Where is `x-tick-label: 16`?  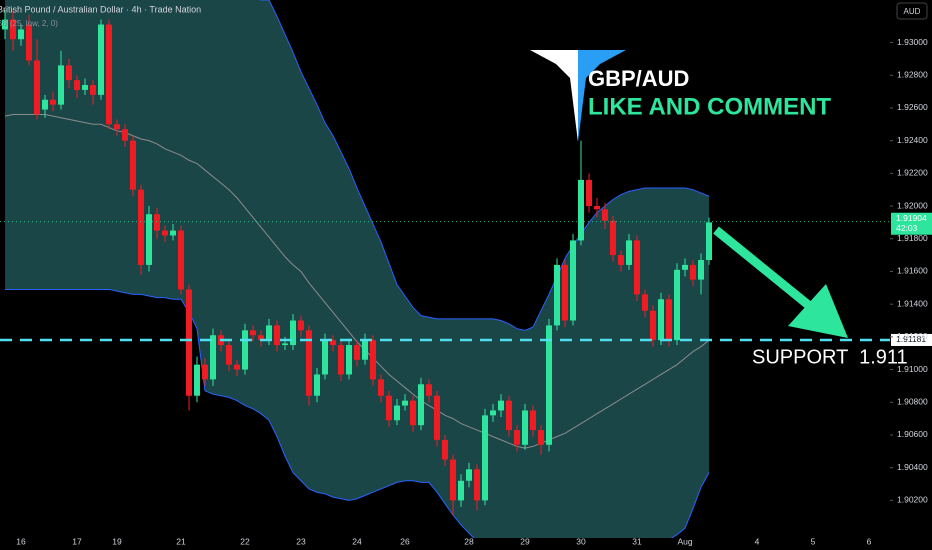
x-tick-label: 16 is located at coordinates (21, 541).